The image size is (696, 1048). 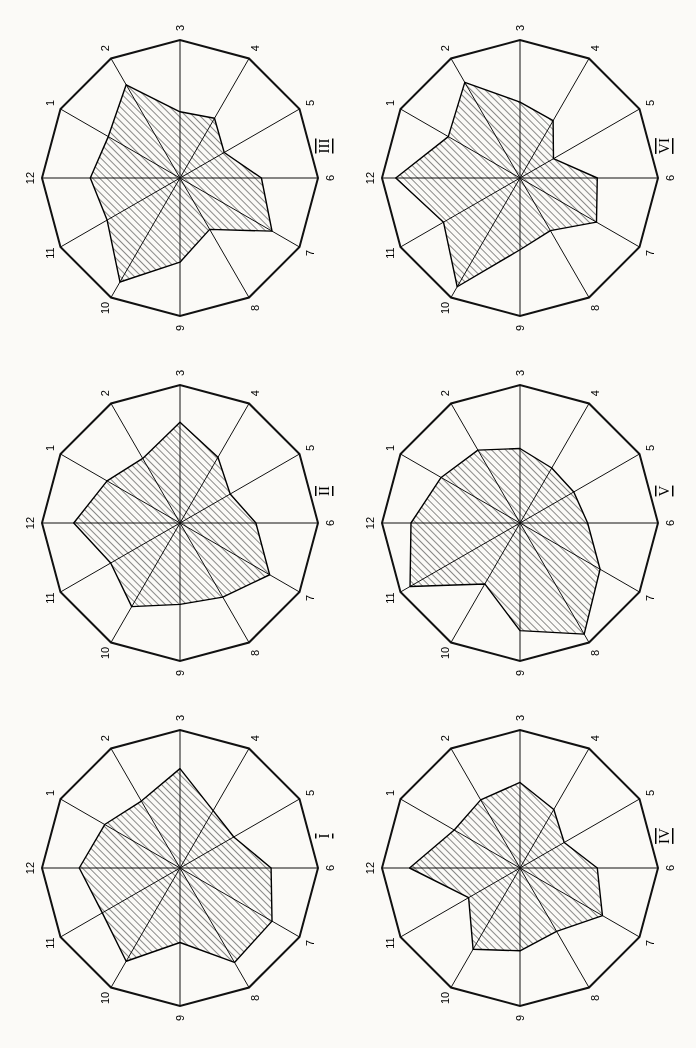 I want to click on text: V, so click(x=664, y=491).